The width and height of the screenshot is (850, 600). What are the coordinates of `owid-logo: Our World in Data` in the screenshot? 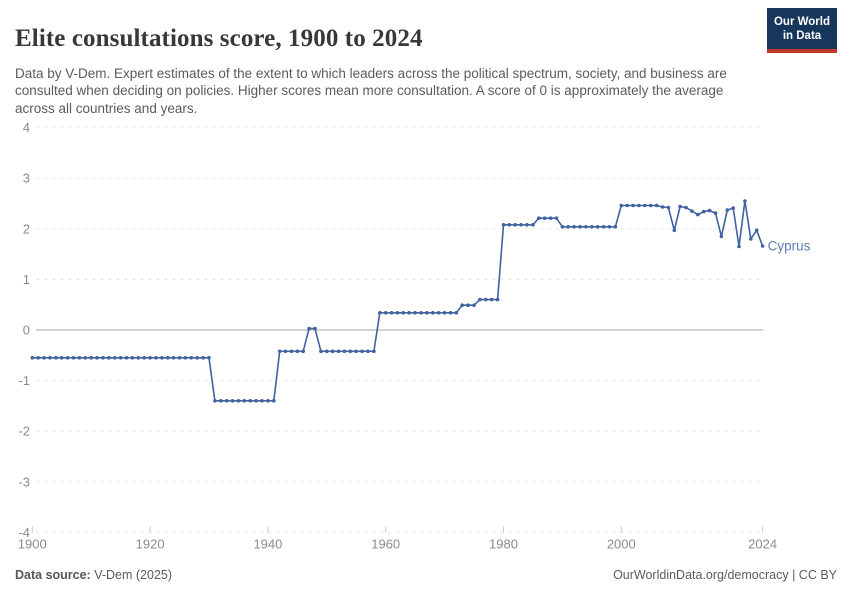 It's located at (802, 30).